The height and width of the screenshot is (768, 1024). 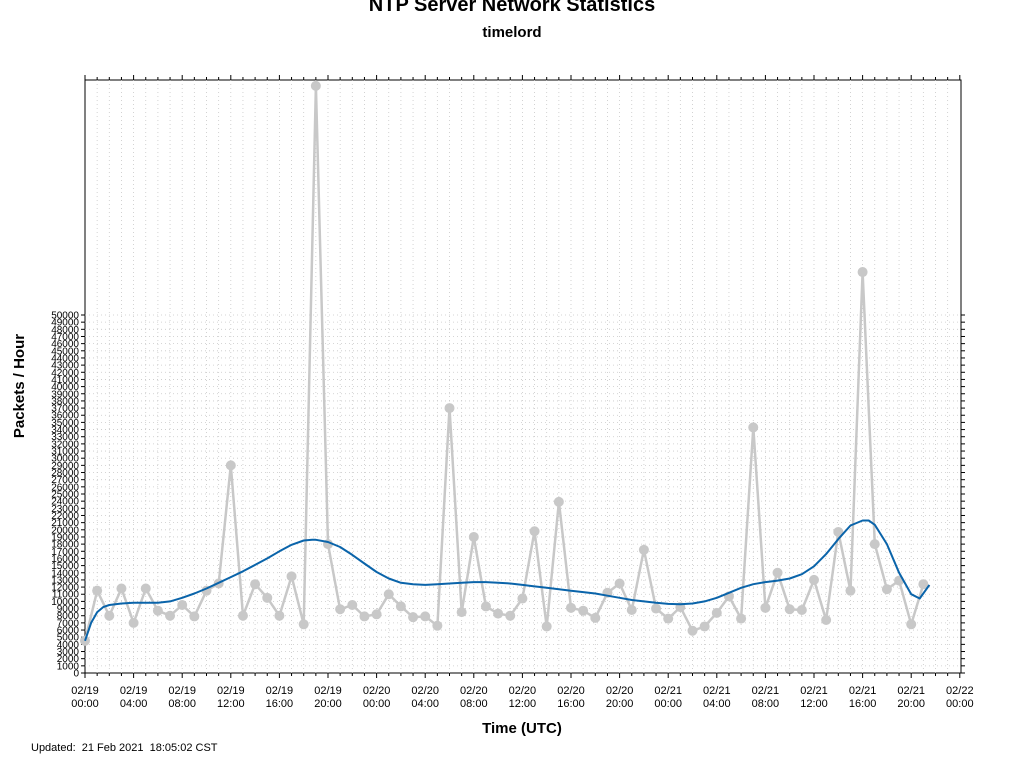 I want to click on y-tick-label: 29000, so click(x=65, y=466).